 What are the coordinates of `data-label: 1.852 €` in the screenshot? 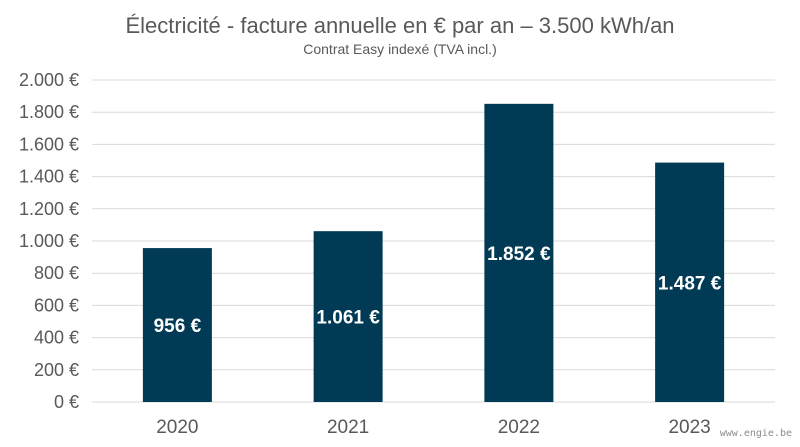 It's located at (519, 254).